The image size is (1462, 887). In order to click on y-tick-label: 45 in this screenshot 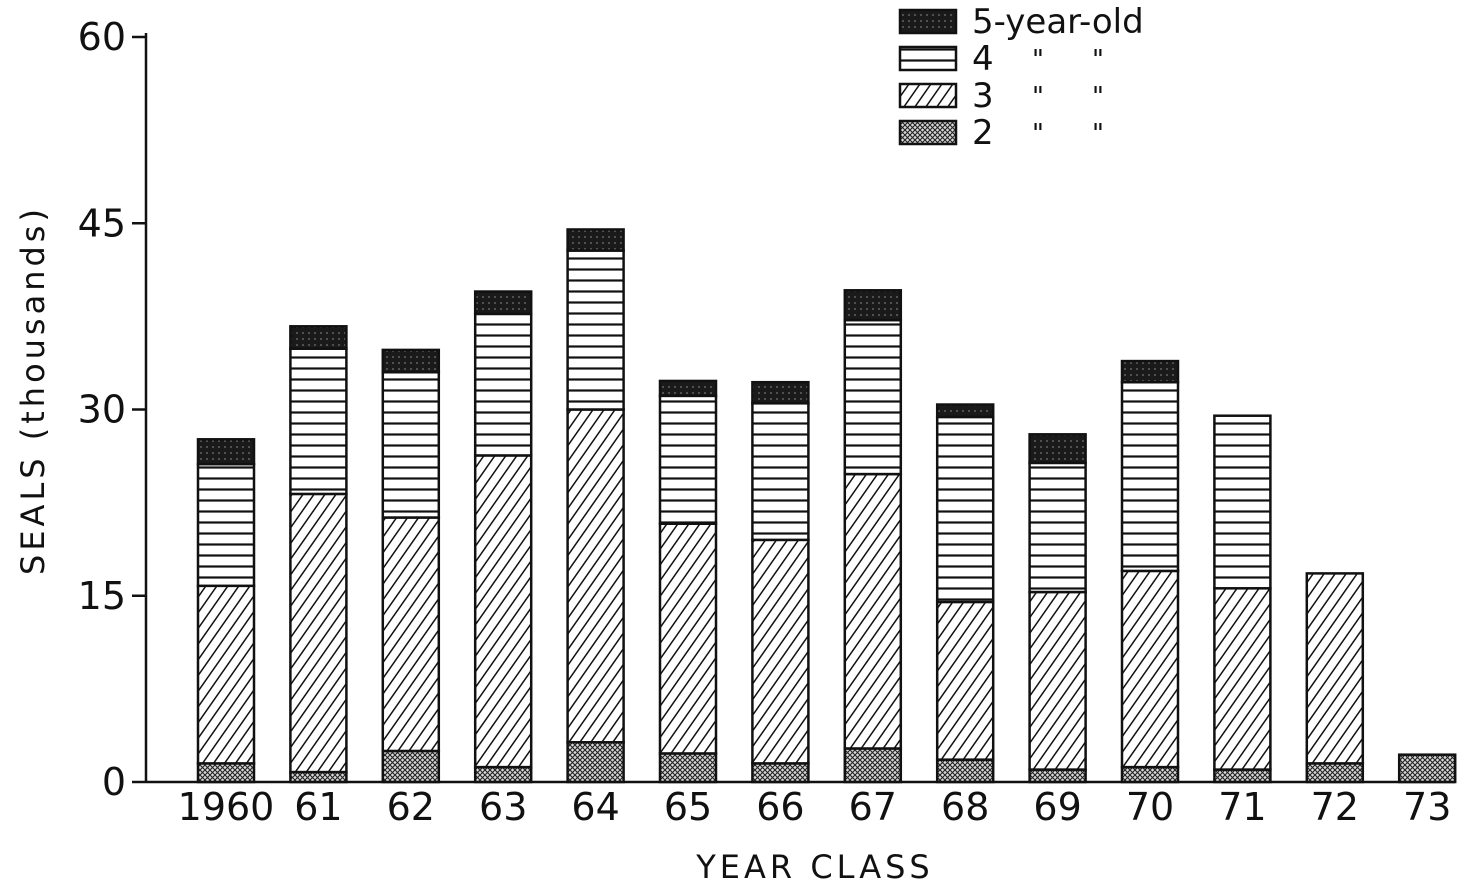, I will do `click(102, 223)`.